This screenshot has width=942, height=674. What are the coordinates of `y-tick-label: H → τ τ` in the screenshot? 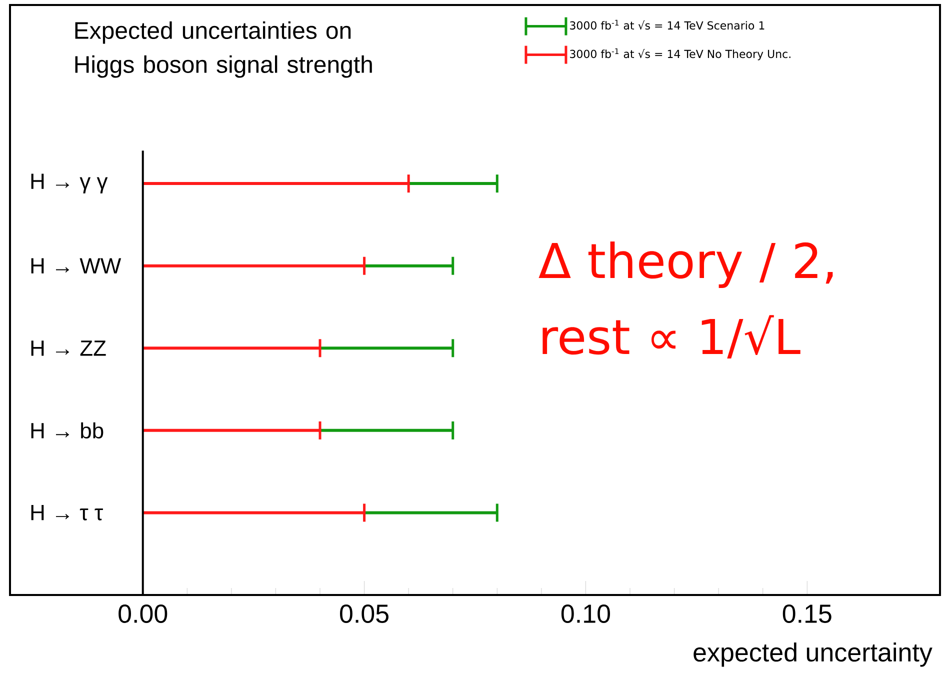 It's located at (67, 512).